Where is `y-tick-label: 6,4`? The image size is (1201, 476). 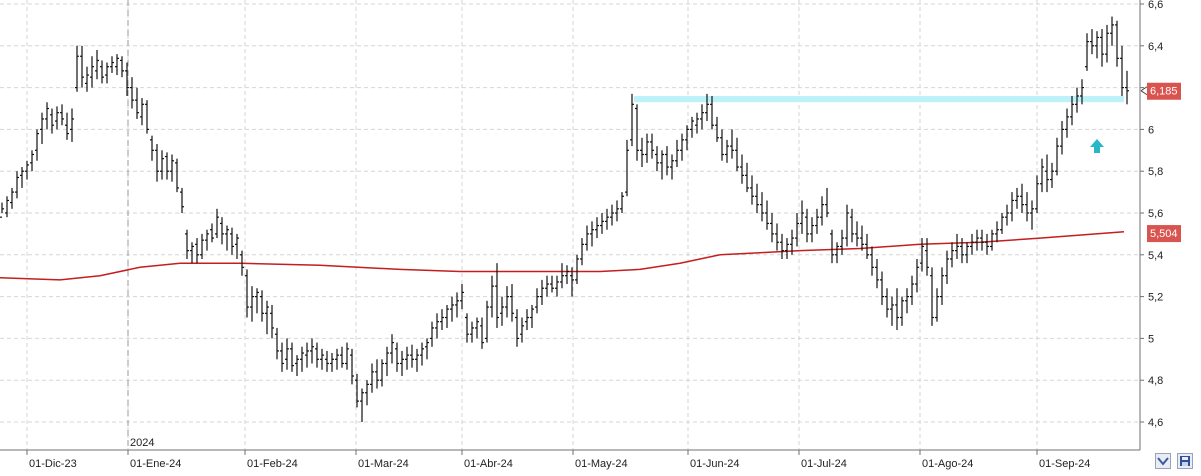
y-tick-label: 6,4 is located at coordinates (1155, 47).